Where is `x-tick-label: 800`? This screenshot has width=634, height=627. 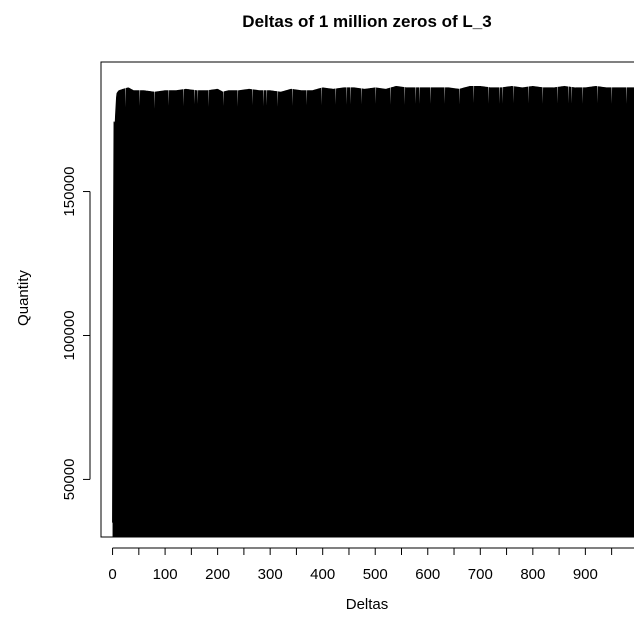 x-tick-label: 800 is located at coordinates (532, 574).